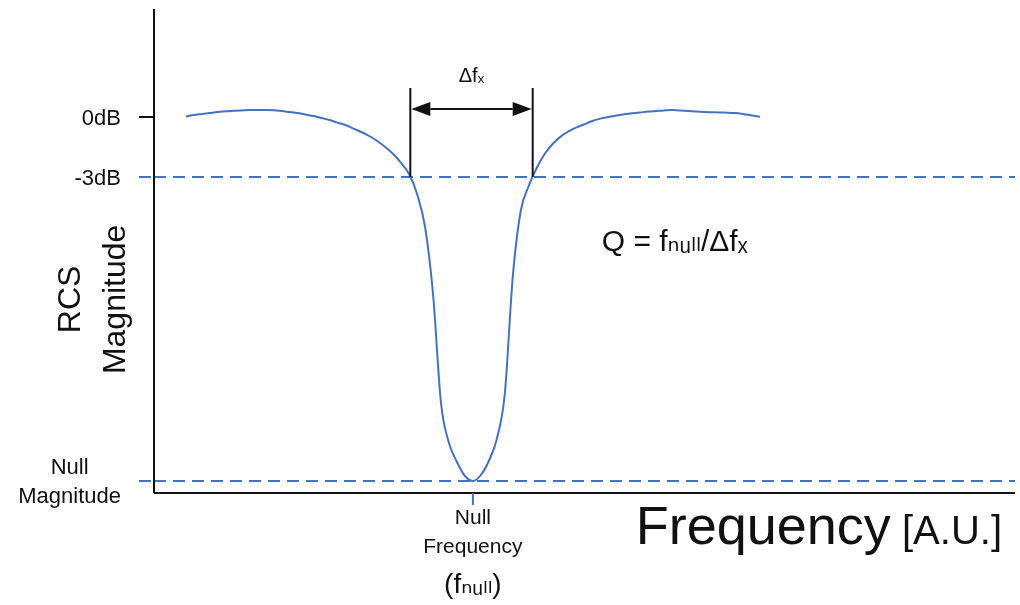  What do you see at coordinates (674, 240) in the screenshot?
I see `annotation: Q = fₙᵤₗₗ/Δfₓ` at bounding box center [674, 240].